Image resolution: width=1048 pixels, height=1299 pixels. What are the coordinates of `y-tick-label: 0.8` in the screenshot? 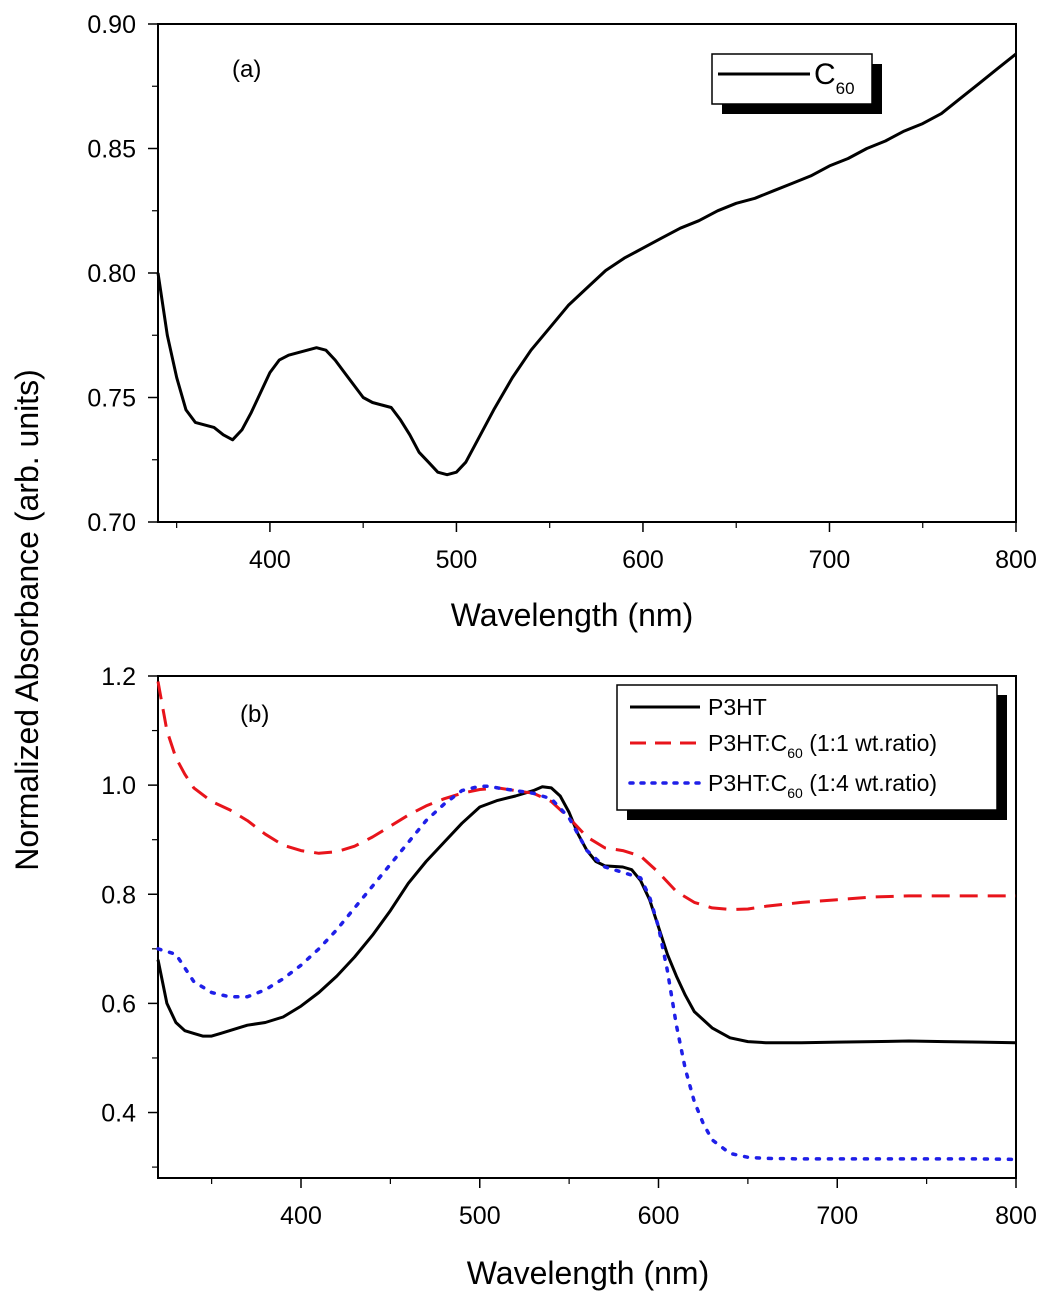 It's located at (118, 895).